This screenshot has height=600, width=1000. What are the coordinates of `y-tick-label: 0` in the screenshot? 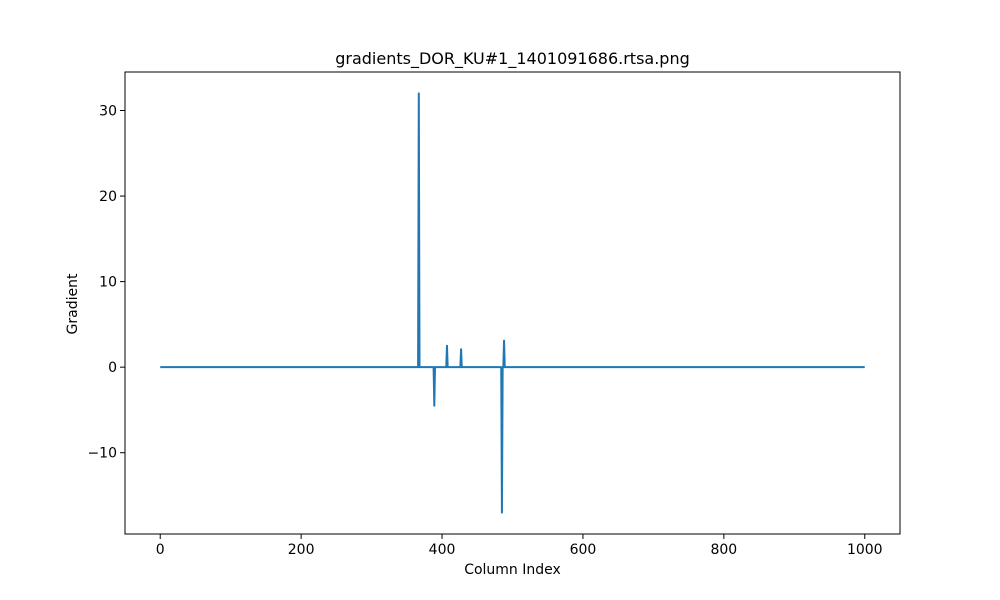 It's located at (112, 368).